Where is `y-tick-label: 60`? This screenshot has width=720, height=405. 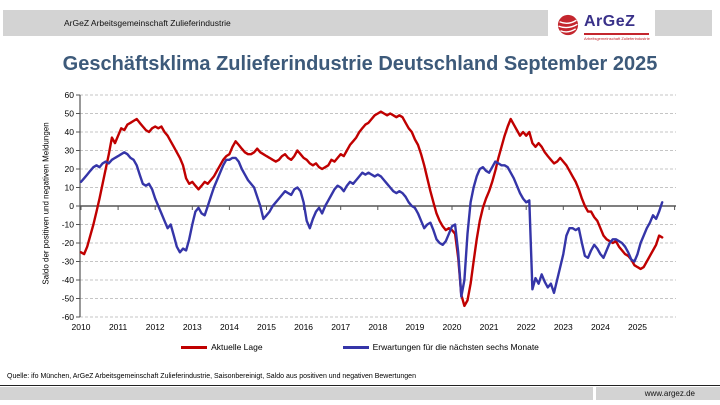 y-tick-label: 60 is located at coordinates (70, 95).